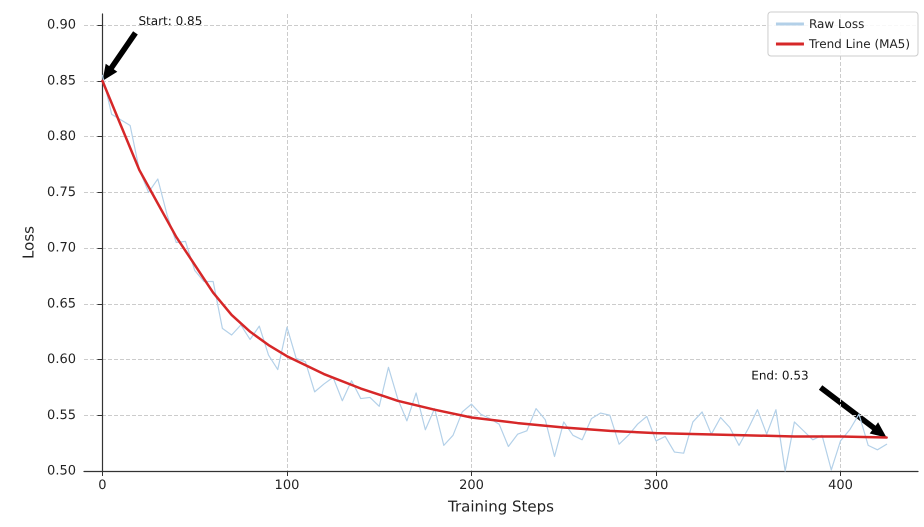 The image size is (924, 527). Describe the element at coordinates (170, 21) in the screenshot. I see `annotation: Start: 0.85` at that location.